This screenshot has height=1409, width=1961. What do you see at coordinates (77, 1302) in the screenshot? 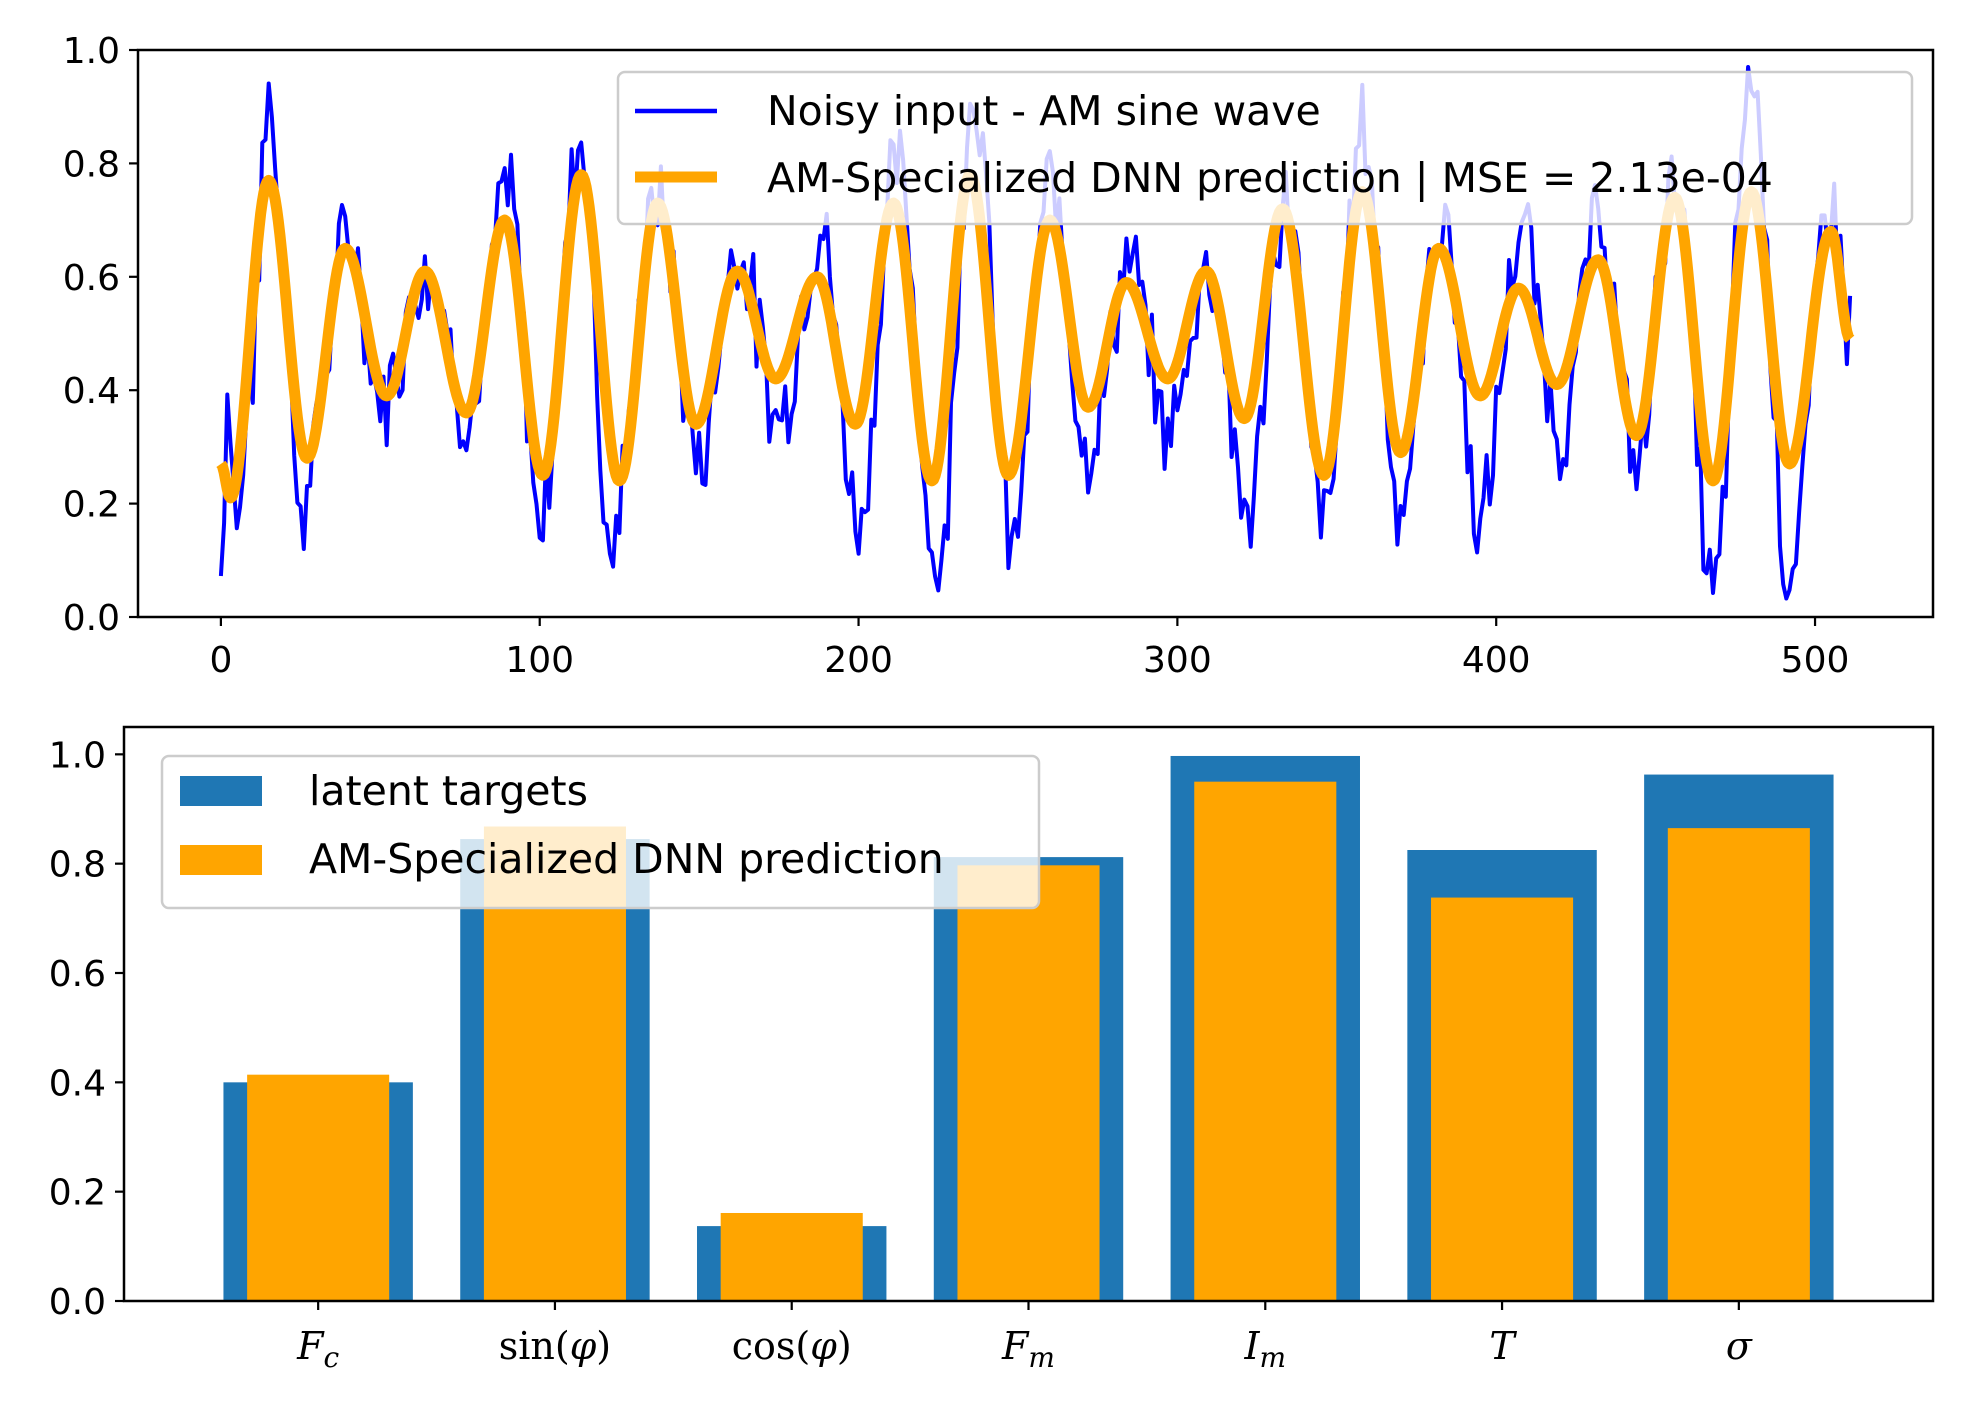
I see `y-tick-label-2: 0.0` at bounding box center [77, 1302].